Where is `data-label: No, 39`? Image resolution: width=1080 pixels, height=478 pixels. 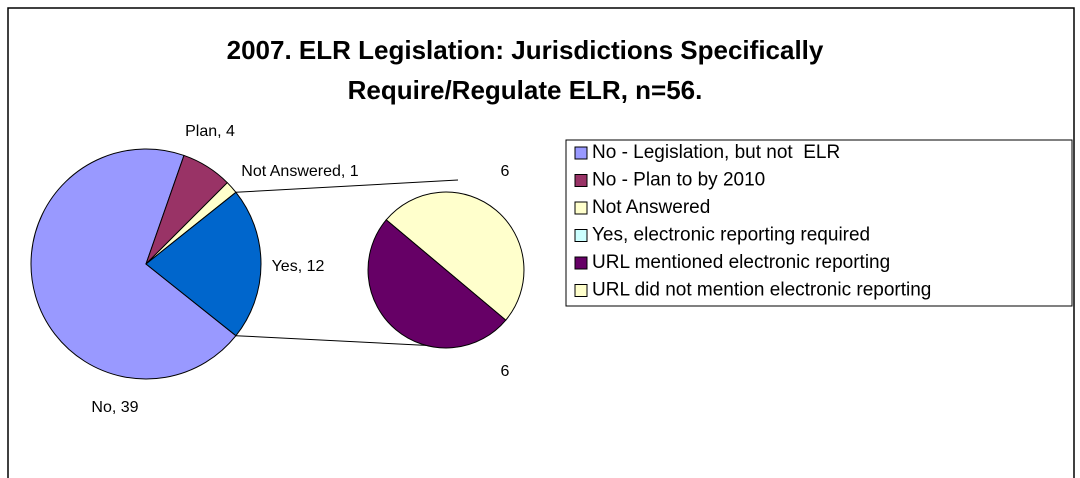
data-label: No, 39 is located at coordinates (114, 407).